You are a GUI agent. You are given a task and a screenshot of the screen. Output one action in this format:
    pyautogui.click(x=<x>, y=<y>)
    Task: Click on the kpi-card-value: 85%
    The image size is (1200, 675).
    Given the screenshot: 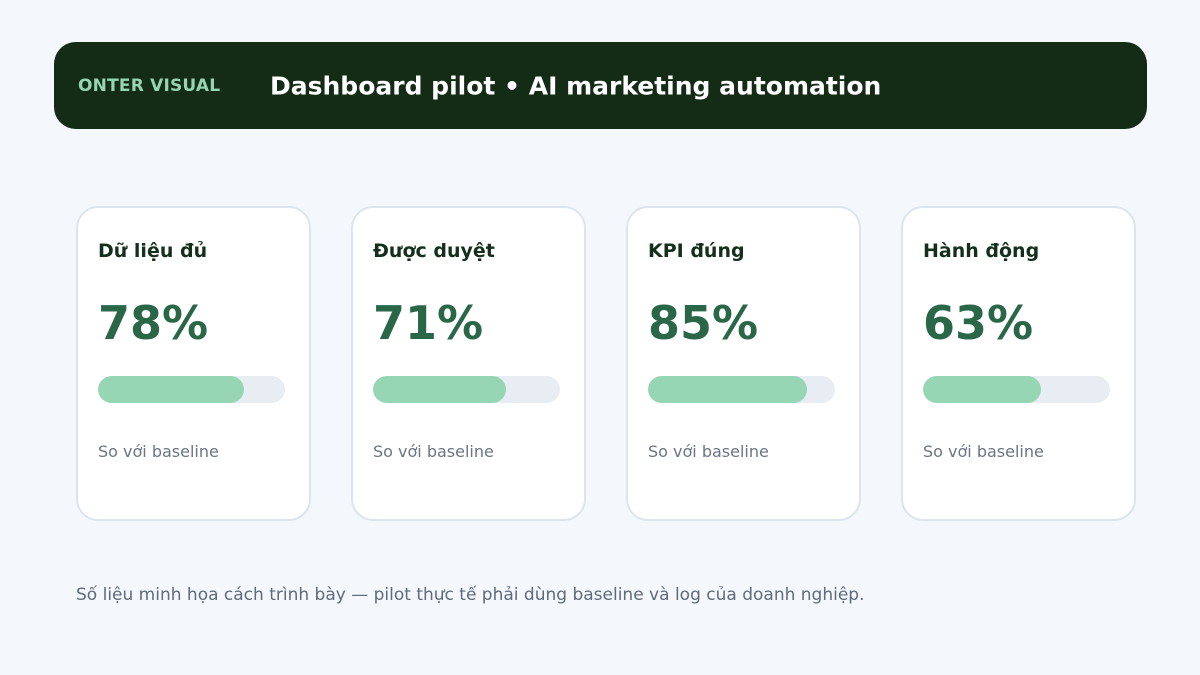 What is the action you would take?
    pyautogui.click(x=703, y=323)
    